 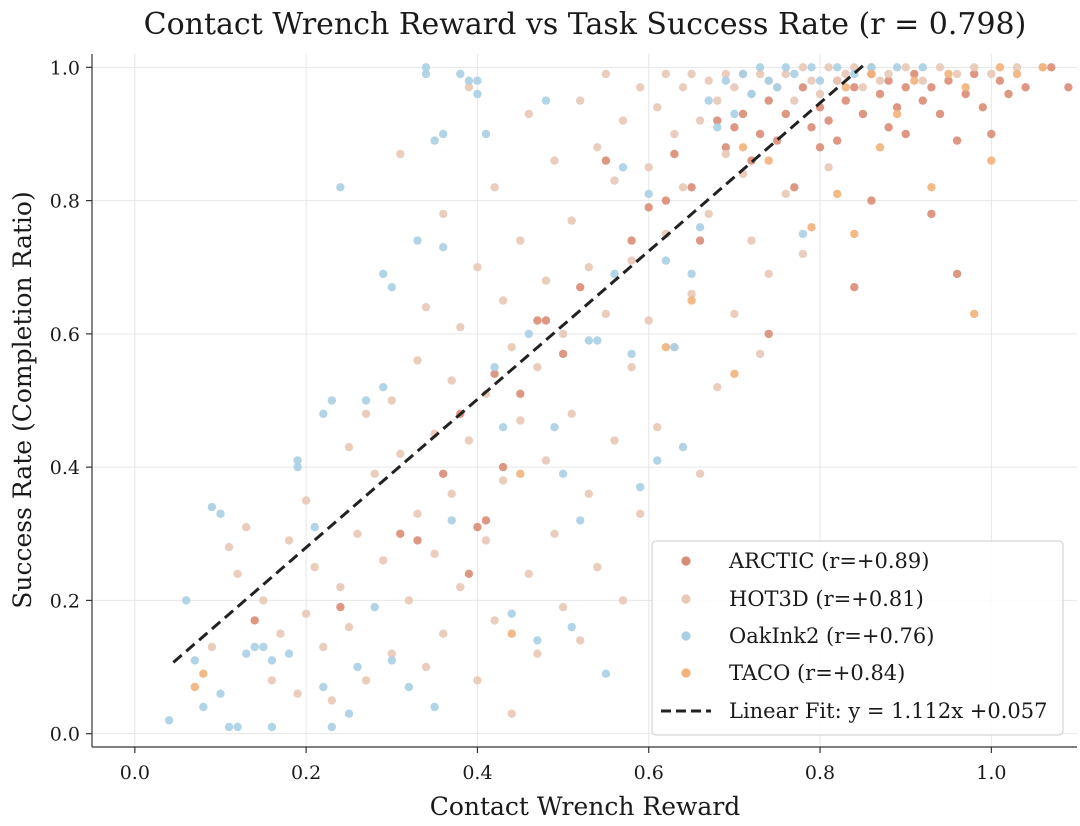 I want to click on legend-marker-hot3d, so click(x=686, y=599).